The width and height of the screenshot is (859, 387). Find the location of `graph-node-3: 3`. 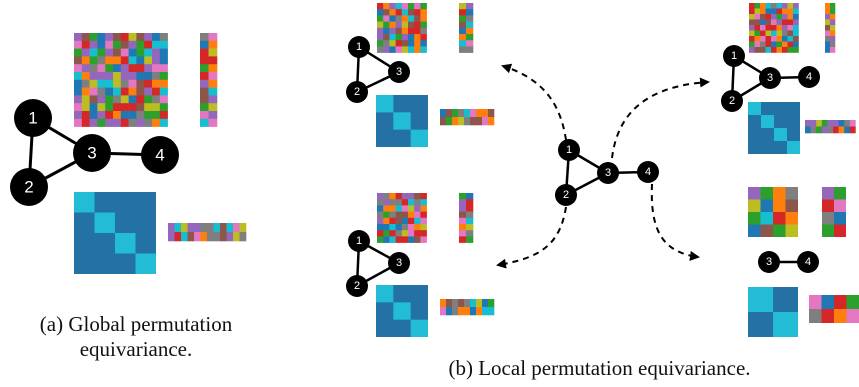

graph-node-3: 3 is located at coordinates (399, 263).